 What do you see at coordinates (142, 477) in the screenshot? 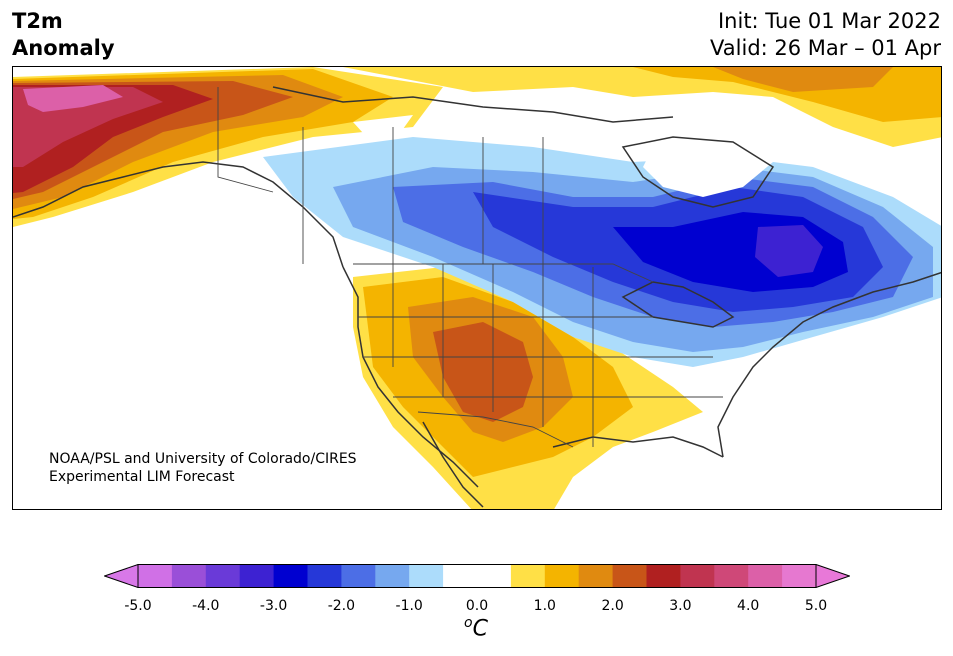
I see `credit-line-2: Experimental LIM Forecast` at bounding box center [142, 477].